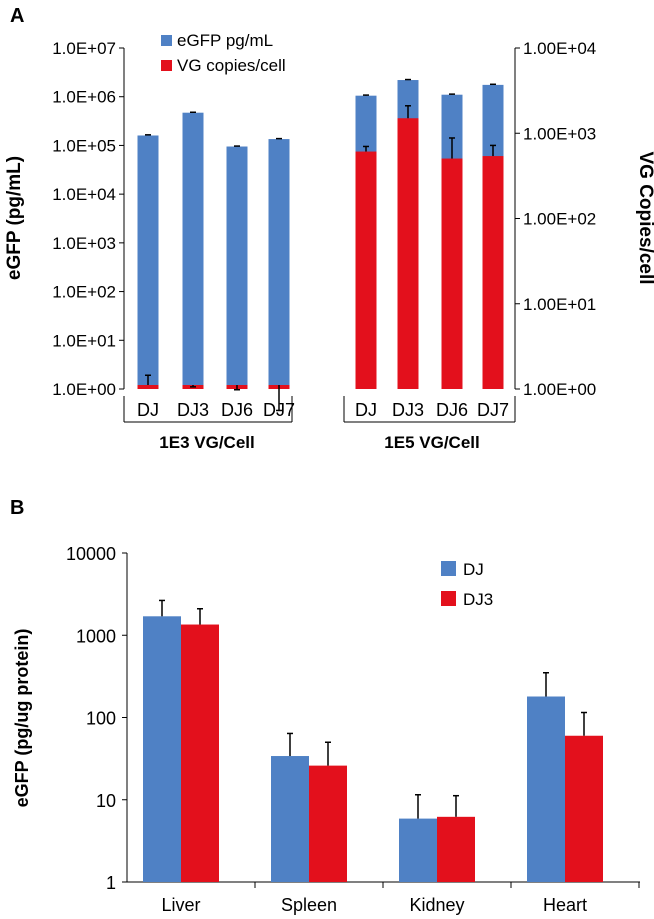 This screenshot has width=654, height=919. Describe the element at coordinates (448, 598) in the screenshot. I see `legend-swatch-dj3` at that location.